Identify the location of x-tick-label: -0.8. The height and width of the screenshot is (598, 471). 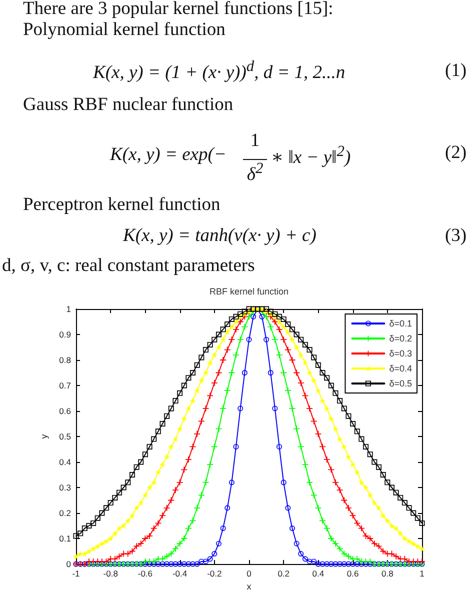
(110, 573).